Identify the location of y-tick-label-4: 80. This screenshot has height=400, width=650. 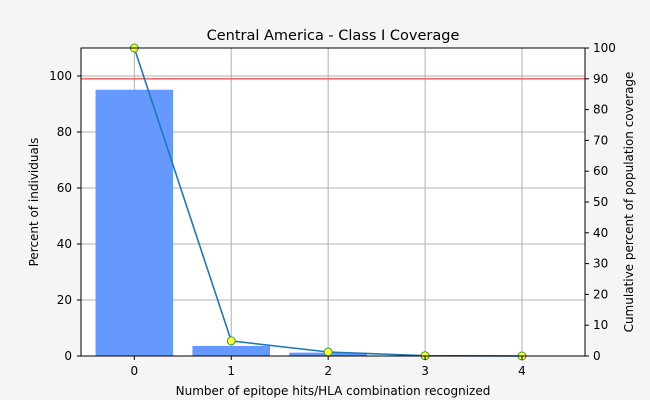
(64, 132).